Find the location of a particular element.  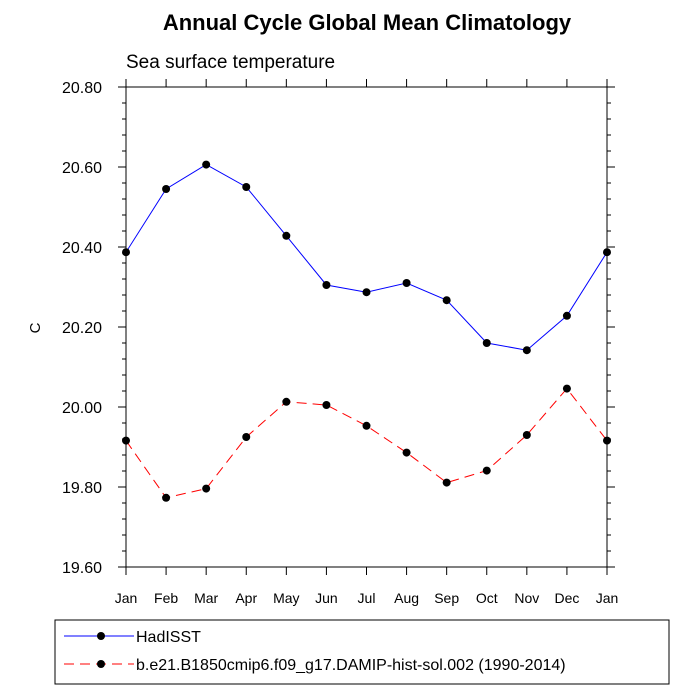

y-axis-label: C is located at coordinates (35, 327).